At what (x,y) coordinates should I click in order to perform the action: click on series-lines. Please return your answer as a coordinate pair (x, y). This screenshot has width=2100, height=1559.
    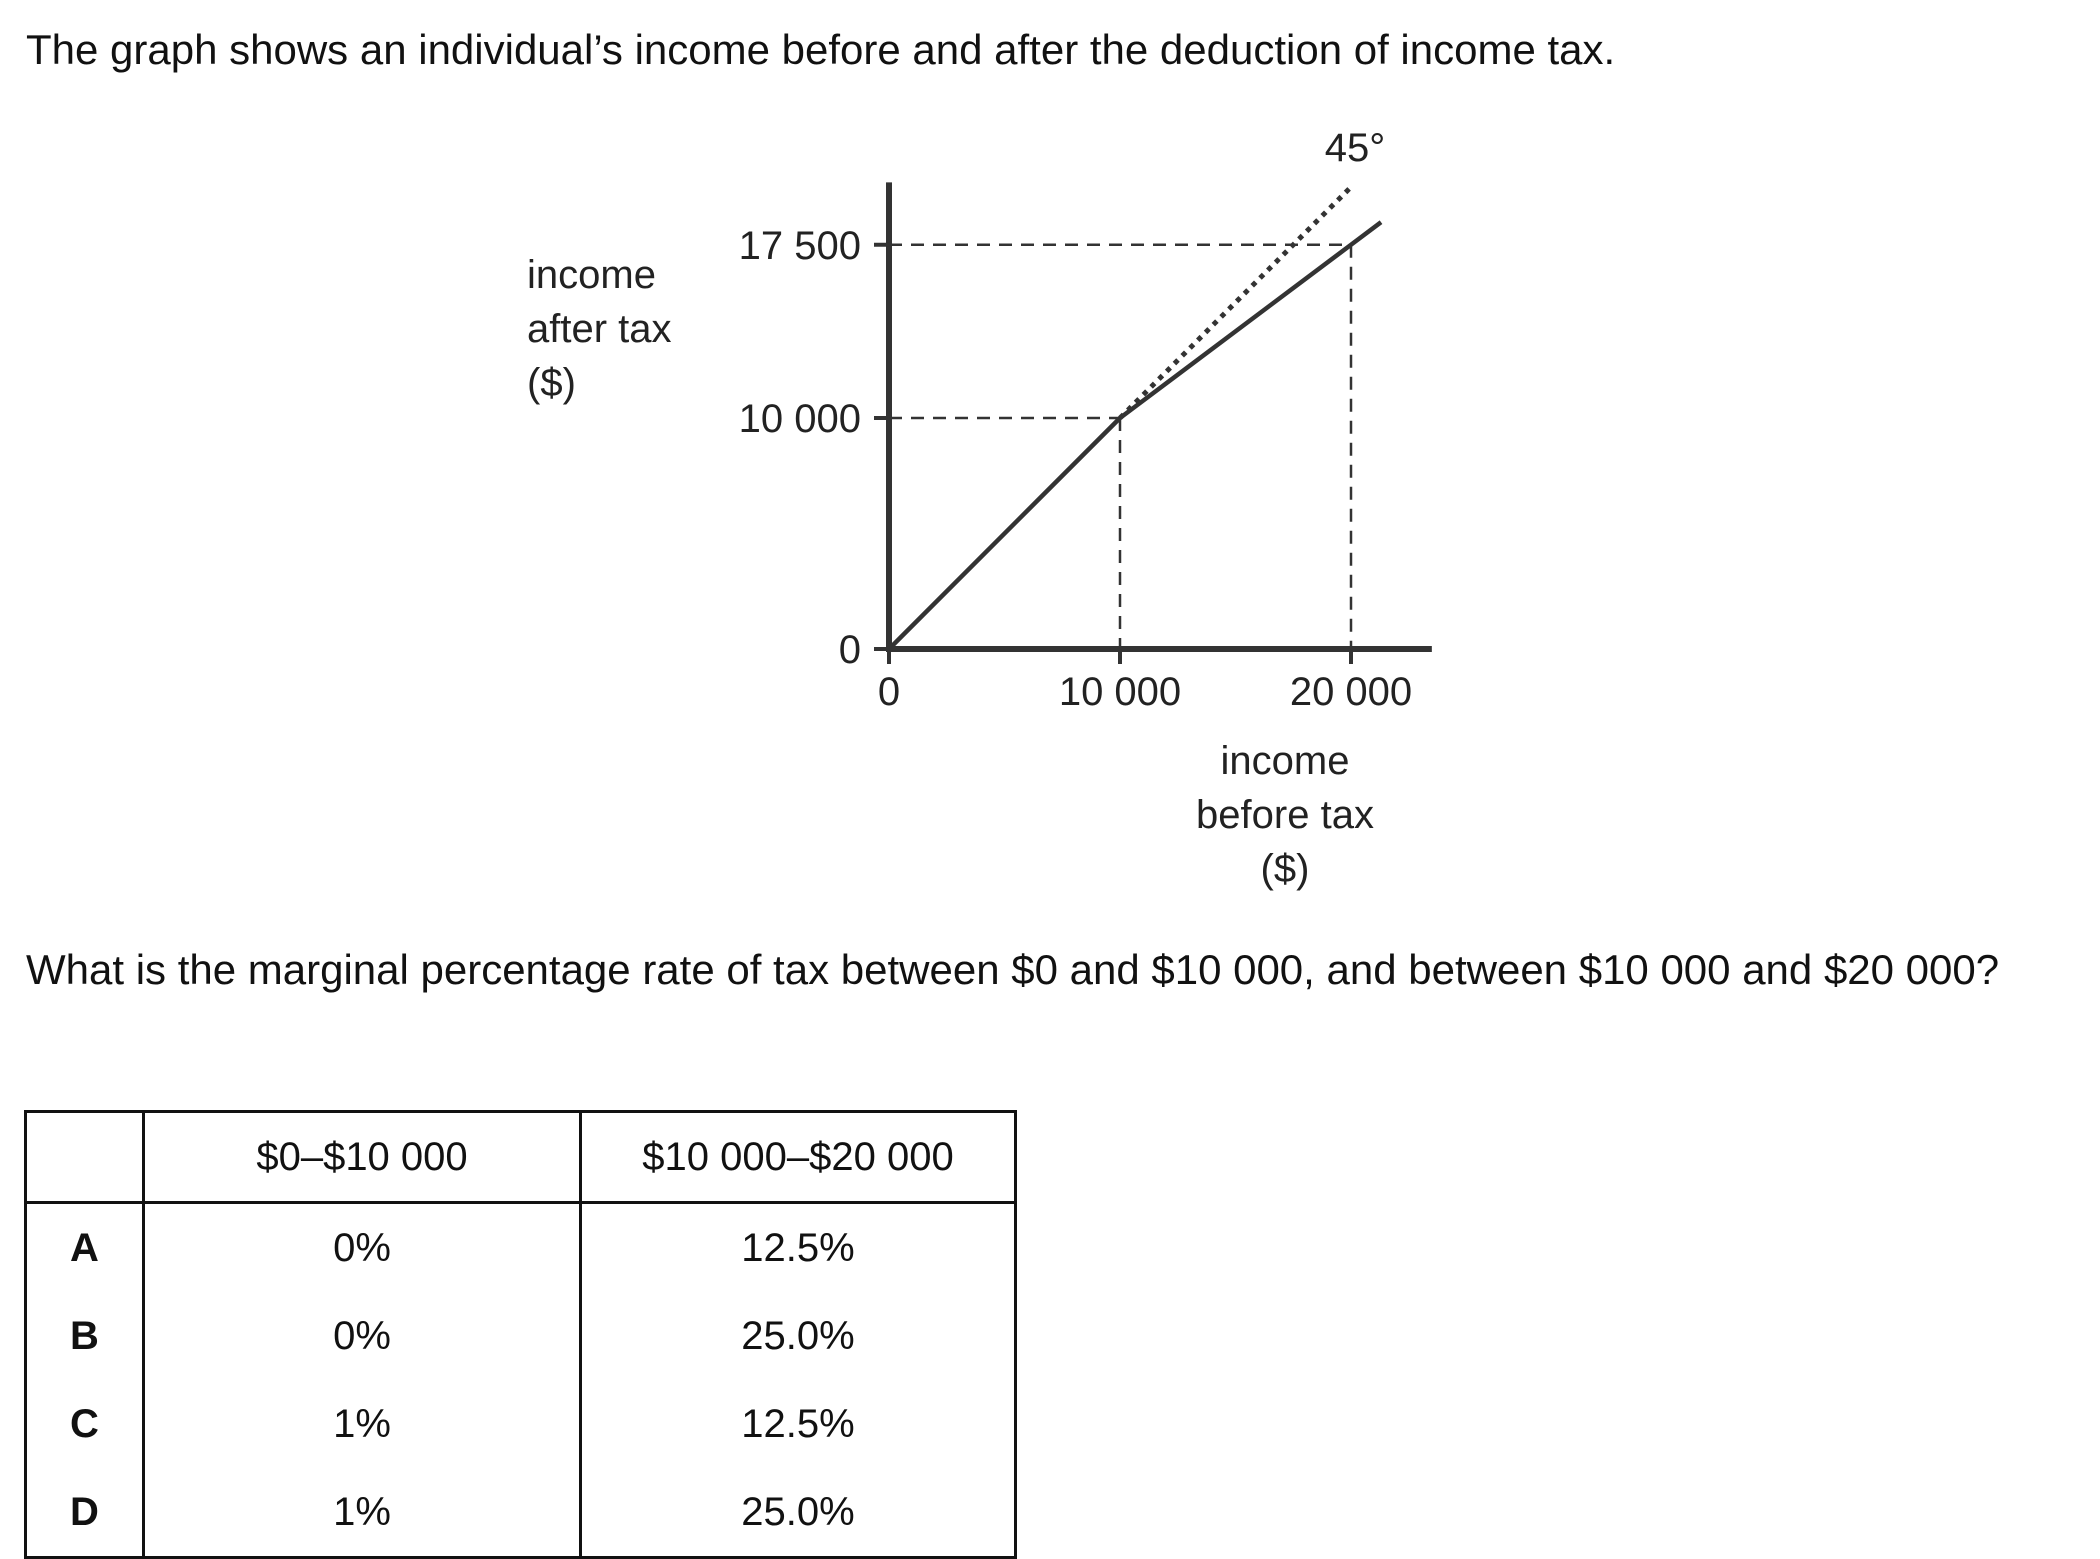
    Looking at the image, I should click on (1135, 418).